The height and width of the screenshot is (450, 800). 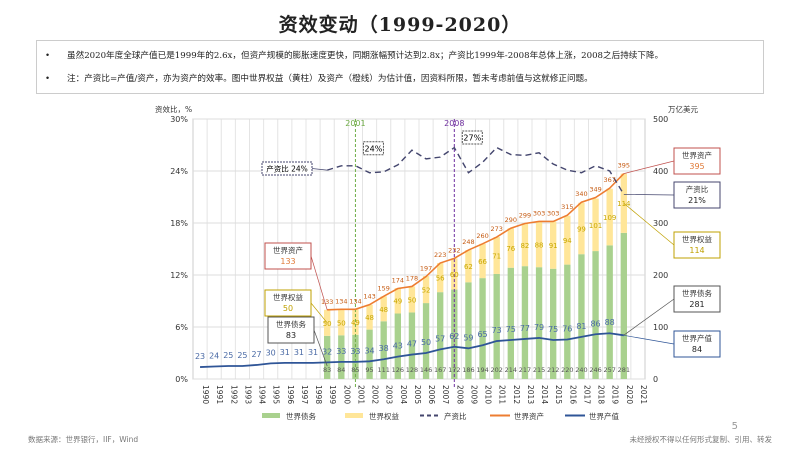 What do you see at coordinates (511, 370) in the screenshot?
I see `debt-label: 214` at bounding box center [511, 370].